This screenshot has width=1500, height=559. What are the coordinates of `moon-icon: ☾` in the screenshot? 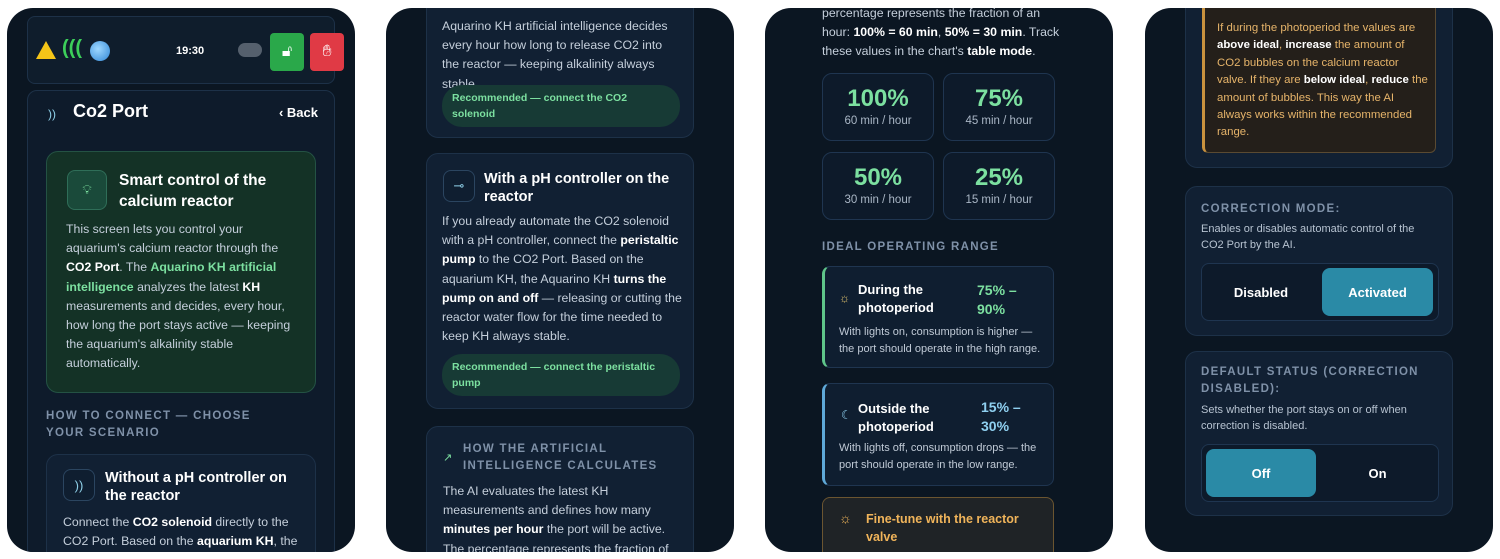 It's located at (846, 415).